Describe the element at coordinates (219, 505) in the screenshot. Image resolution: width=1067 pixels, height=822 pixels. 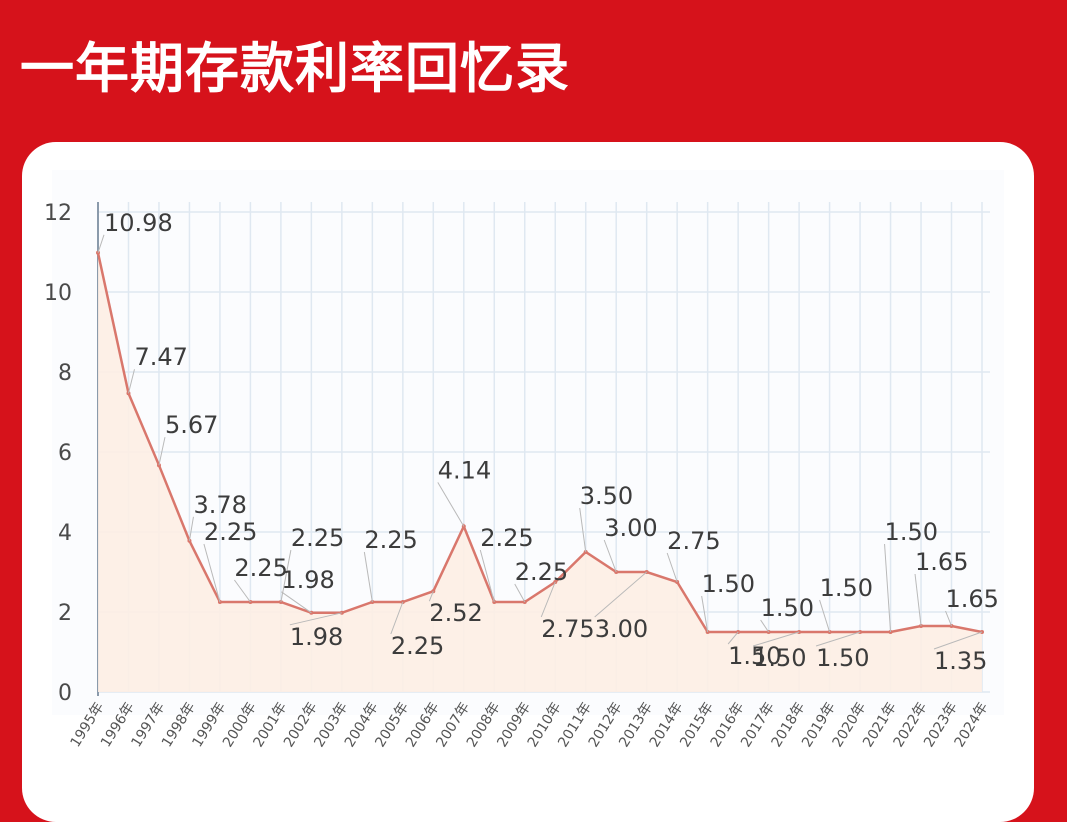
I see `data-label: 3.78` at that location.